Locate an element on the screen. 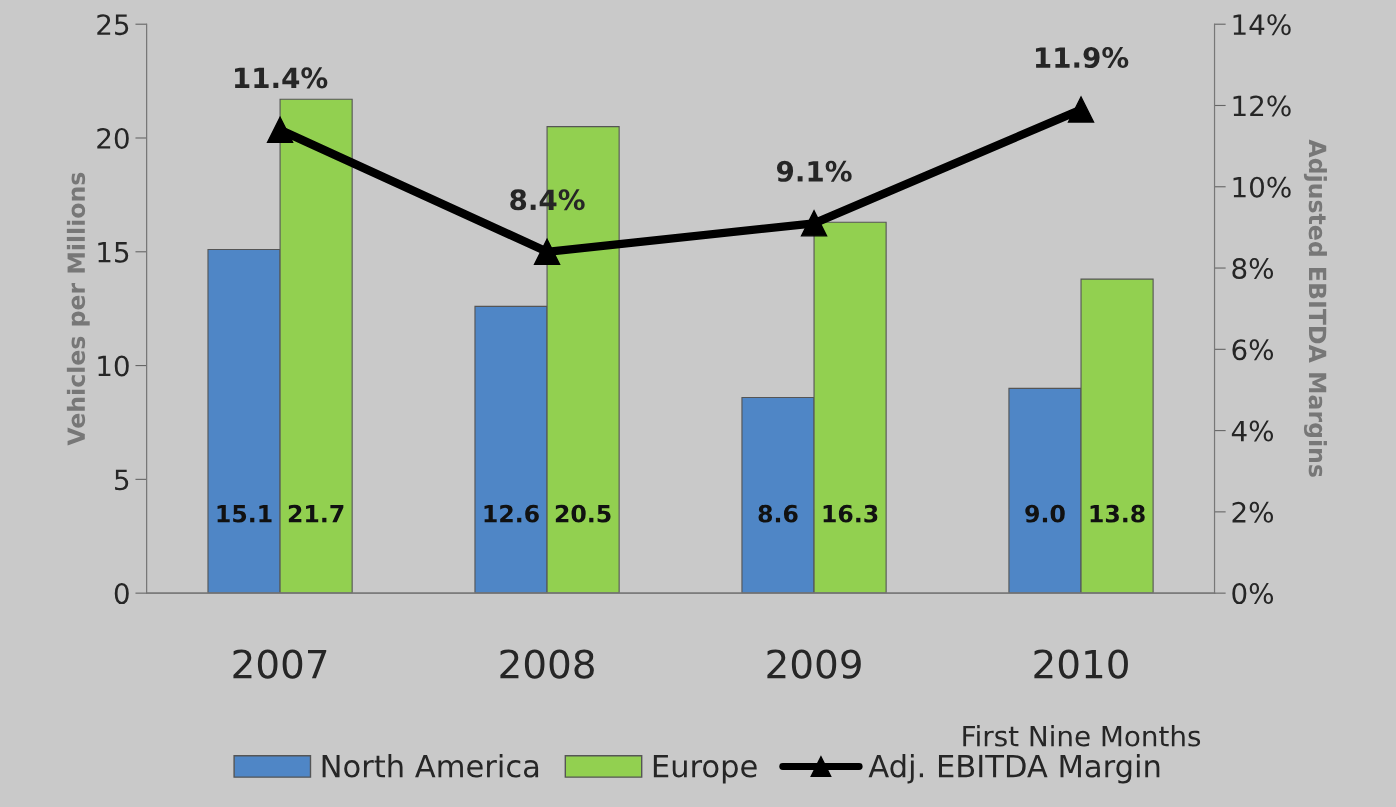 This screenshot has height=807, width=1396. text: First Nine Months is located at coordinates (1082, 736).